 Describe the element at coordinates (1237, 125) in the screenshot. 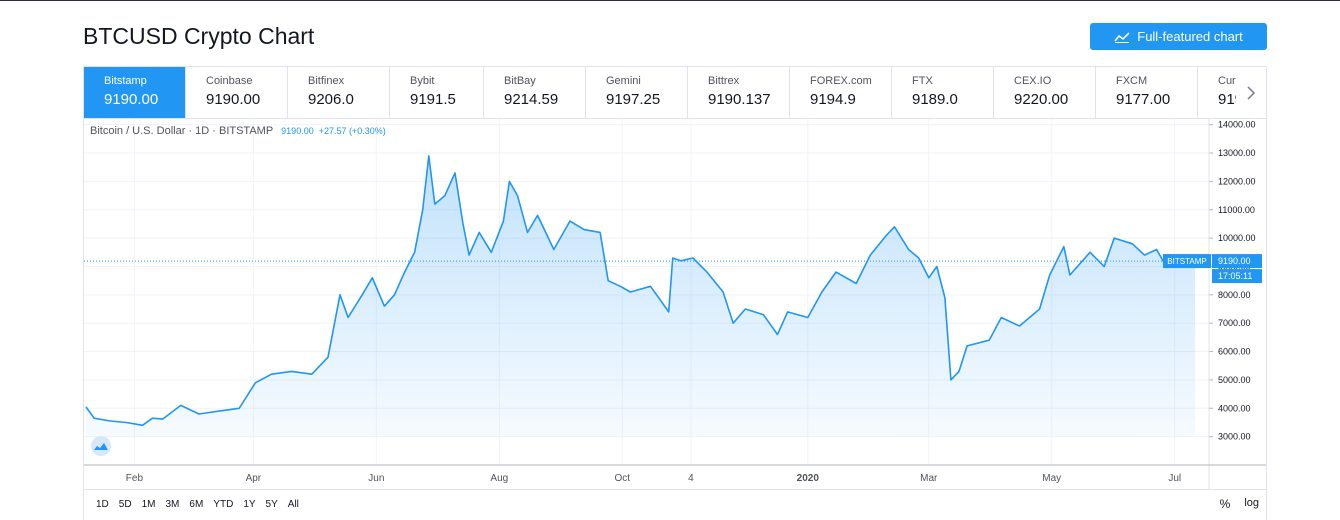

I see `y-tick-label: 14000.00` at that location.